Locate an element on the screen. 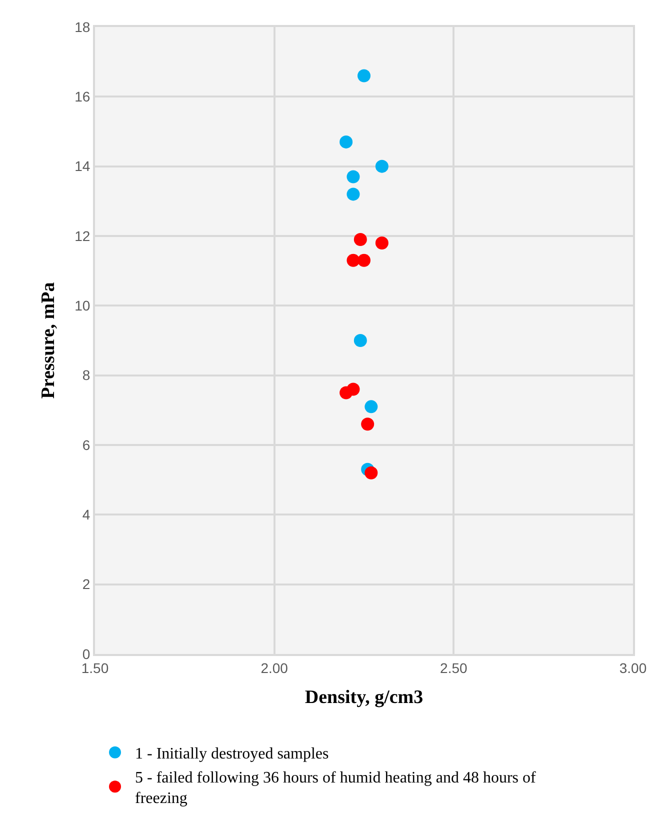 The image size is (668, 827). x-tick-label: 3.00 is located at coordinates (633, 668).